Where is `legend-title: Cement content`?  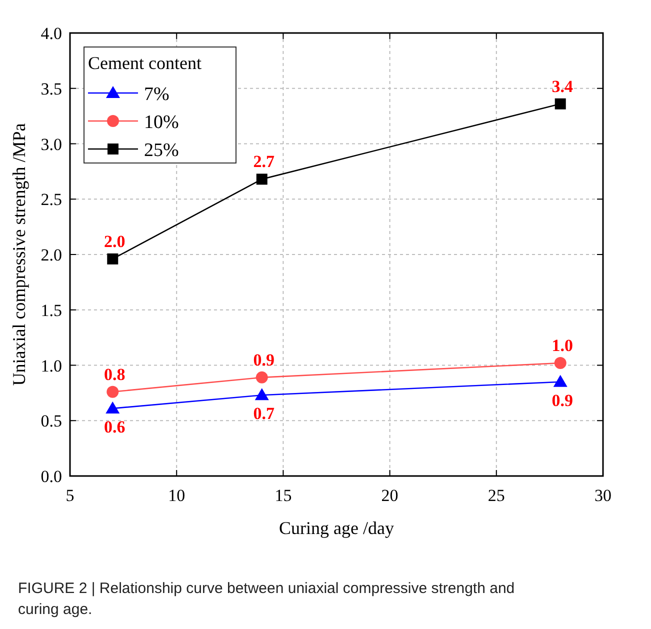 legend-title: Cement content is located at coordinates (145, 63).